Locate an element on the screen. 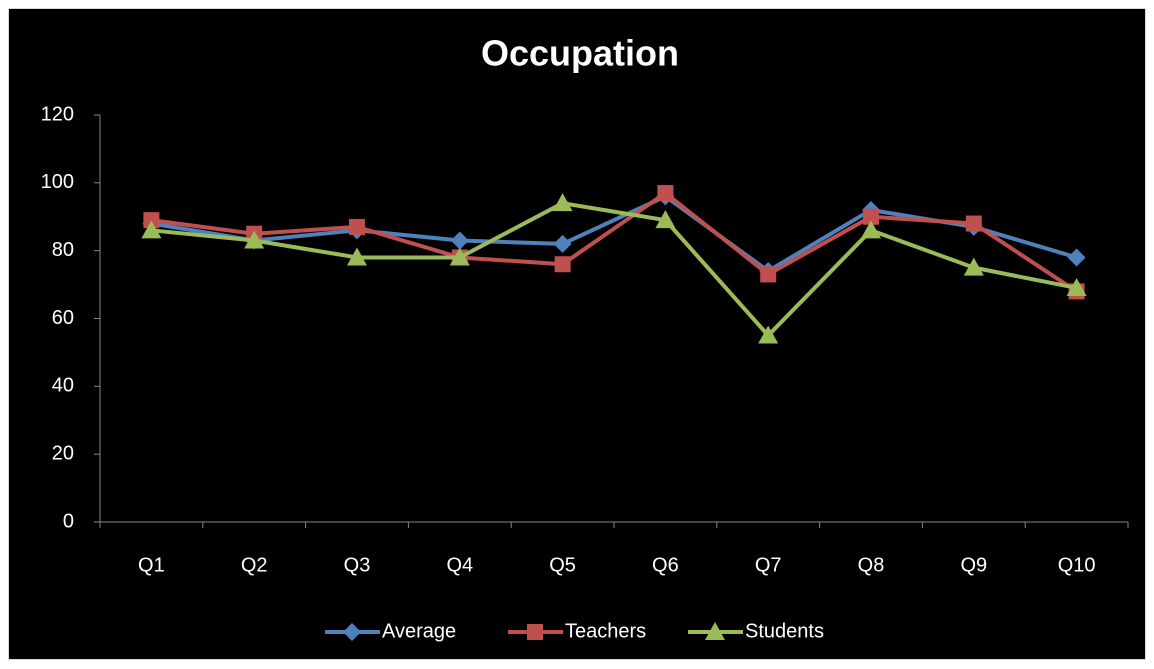  x-tick-label: Q10 is located at coordinates (1077, 565).